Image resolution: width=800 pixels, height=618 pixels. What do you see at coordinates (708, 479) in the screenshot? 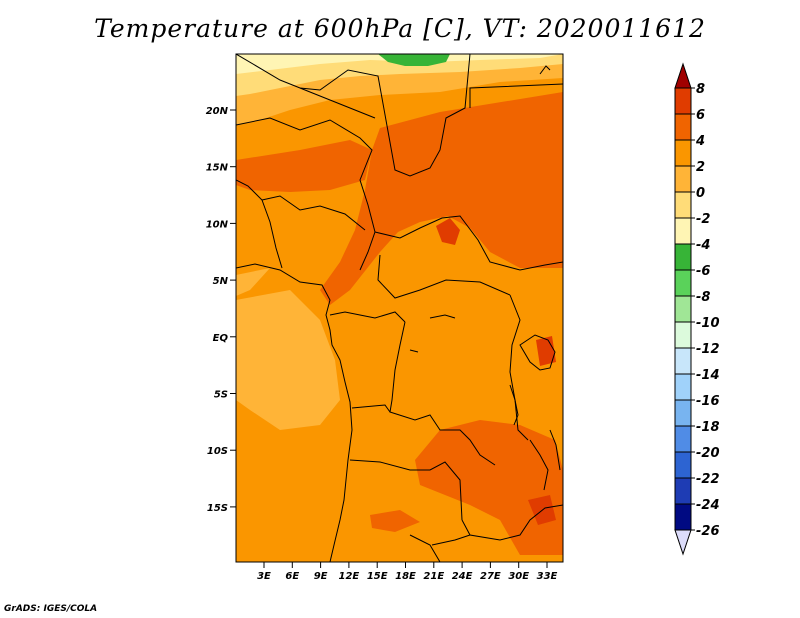
I see `colorbar-label: -22` at bounding box center [708, 479].